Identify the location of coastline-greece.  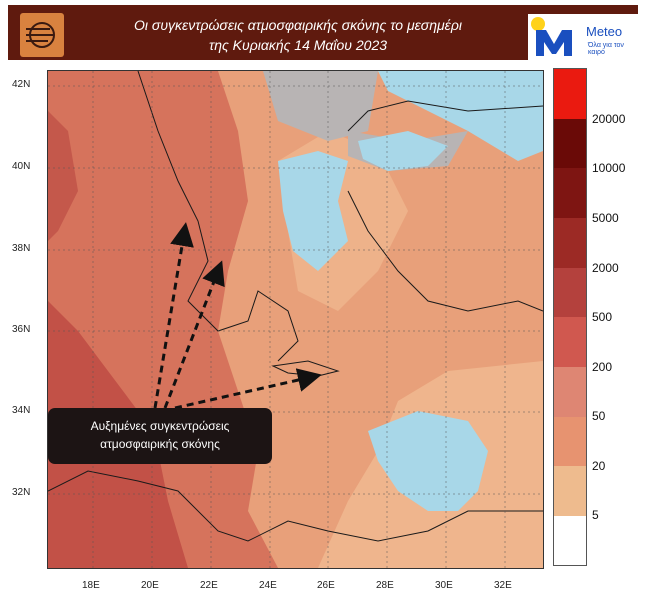
(218, 216).